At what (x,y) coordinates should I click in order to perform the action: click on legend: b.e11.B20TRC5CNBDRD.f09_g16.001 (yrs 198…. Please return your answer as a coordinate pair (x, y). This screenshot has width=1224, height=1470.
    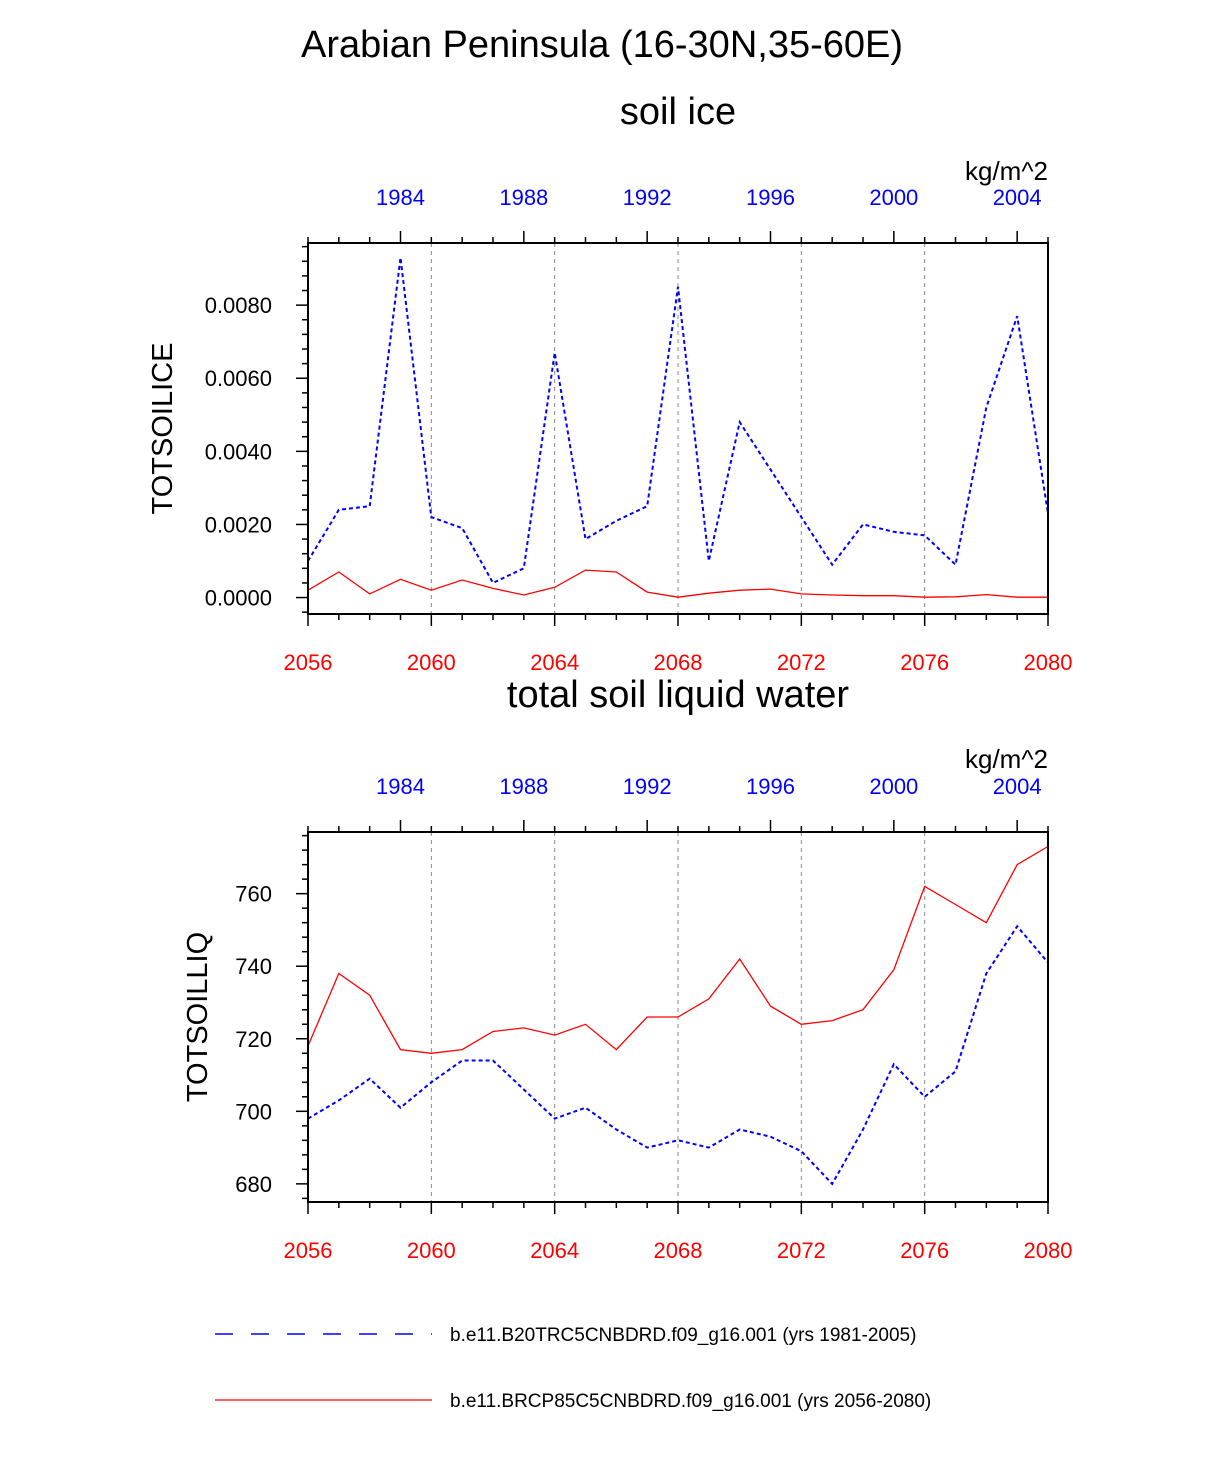
    Looking at the image, I should click on (573, 1368).